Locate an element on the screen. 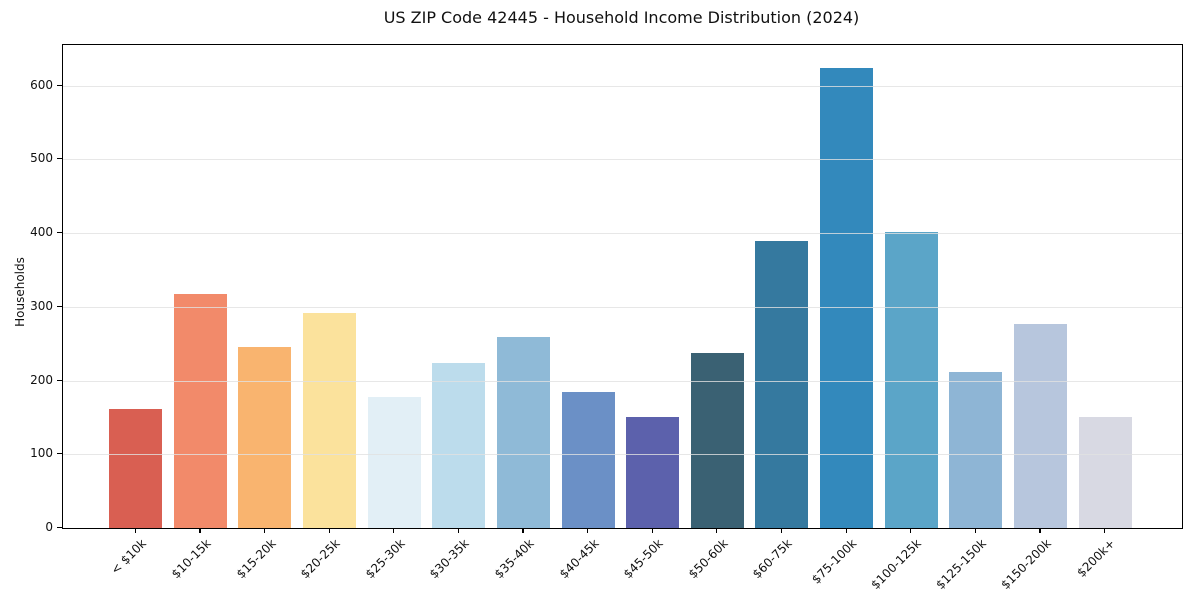 The width and height of the screenshot is (1189, 590). x-tick-label-$75-100k: $75-100k is located at coordinates (834, 561).